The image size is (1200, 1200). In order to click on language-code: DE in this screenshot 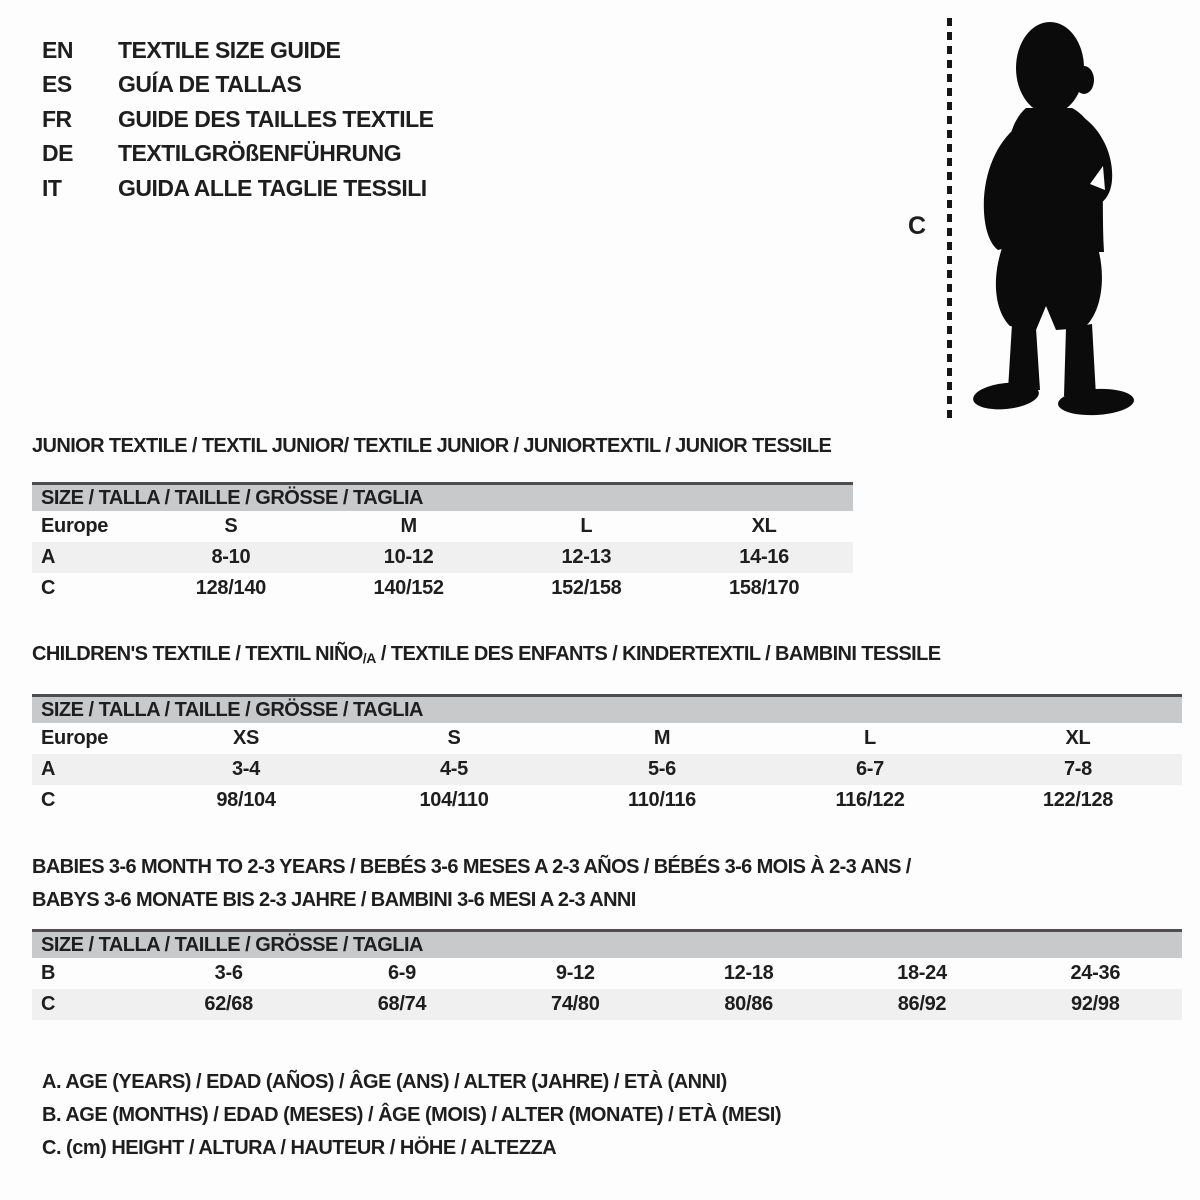, I will do `click(57, 153)`.